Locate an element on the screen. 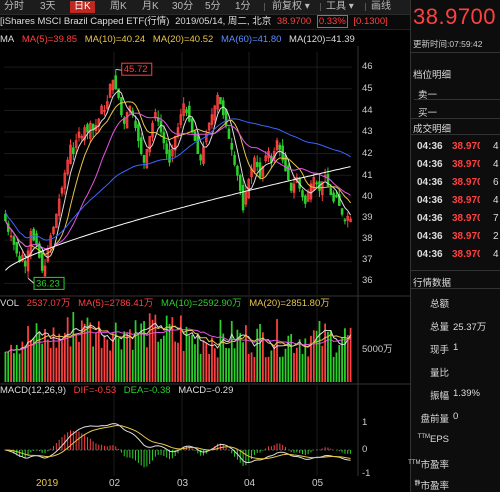 The height and width of the screenshot is (492, 500). volume-label: 总量 is located at coordinates (439, 327).